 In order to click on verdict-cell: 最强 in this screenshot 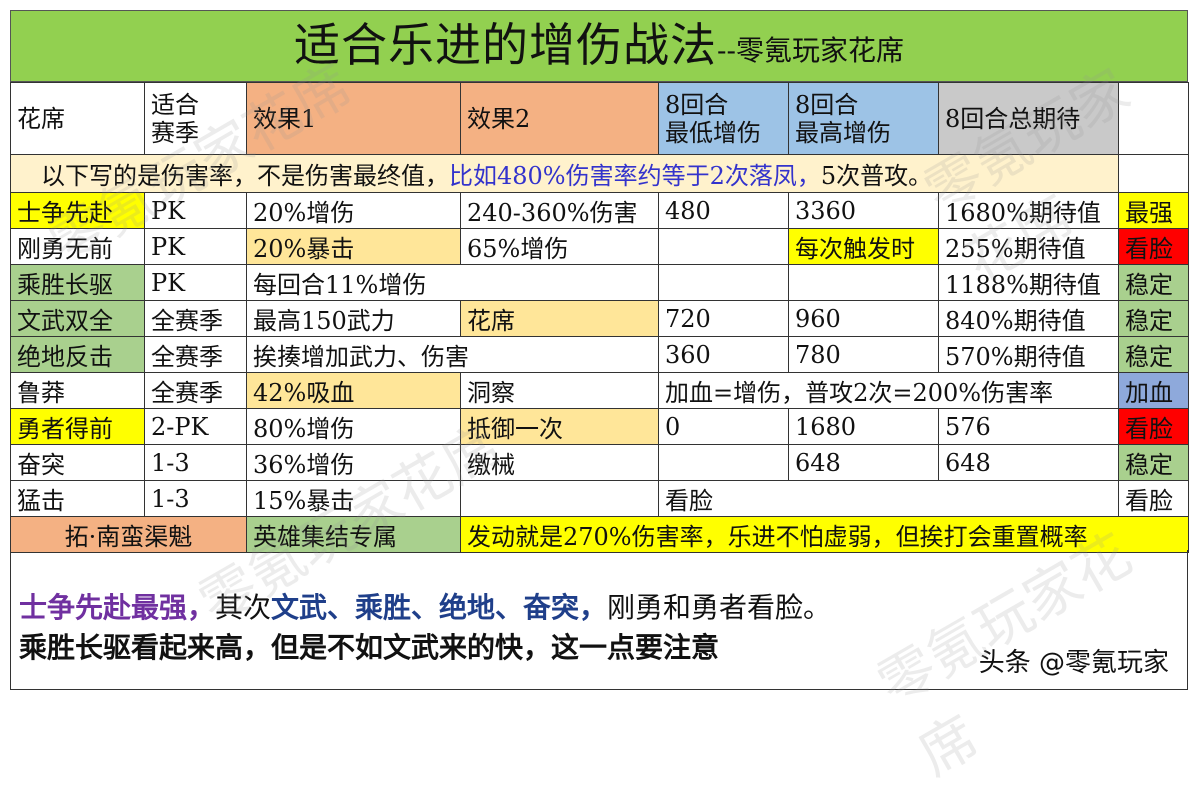, I will do `click(1153, 210)`.